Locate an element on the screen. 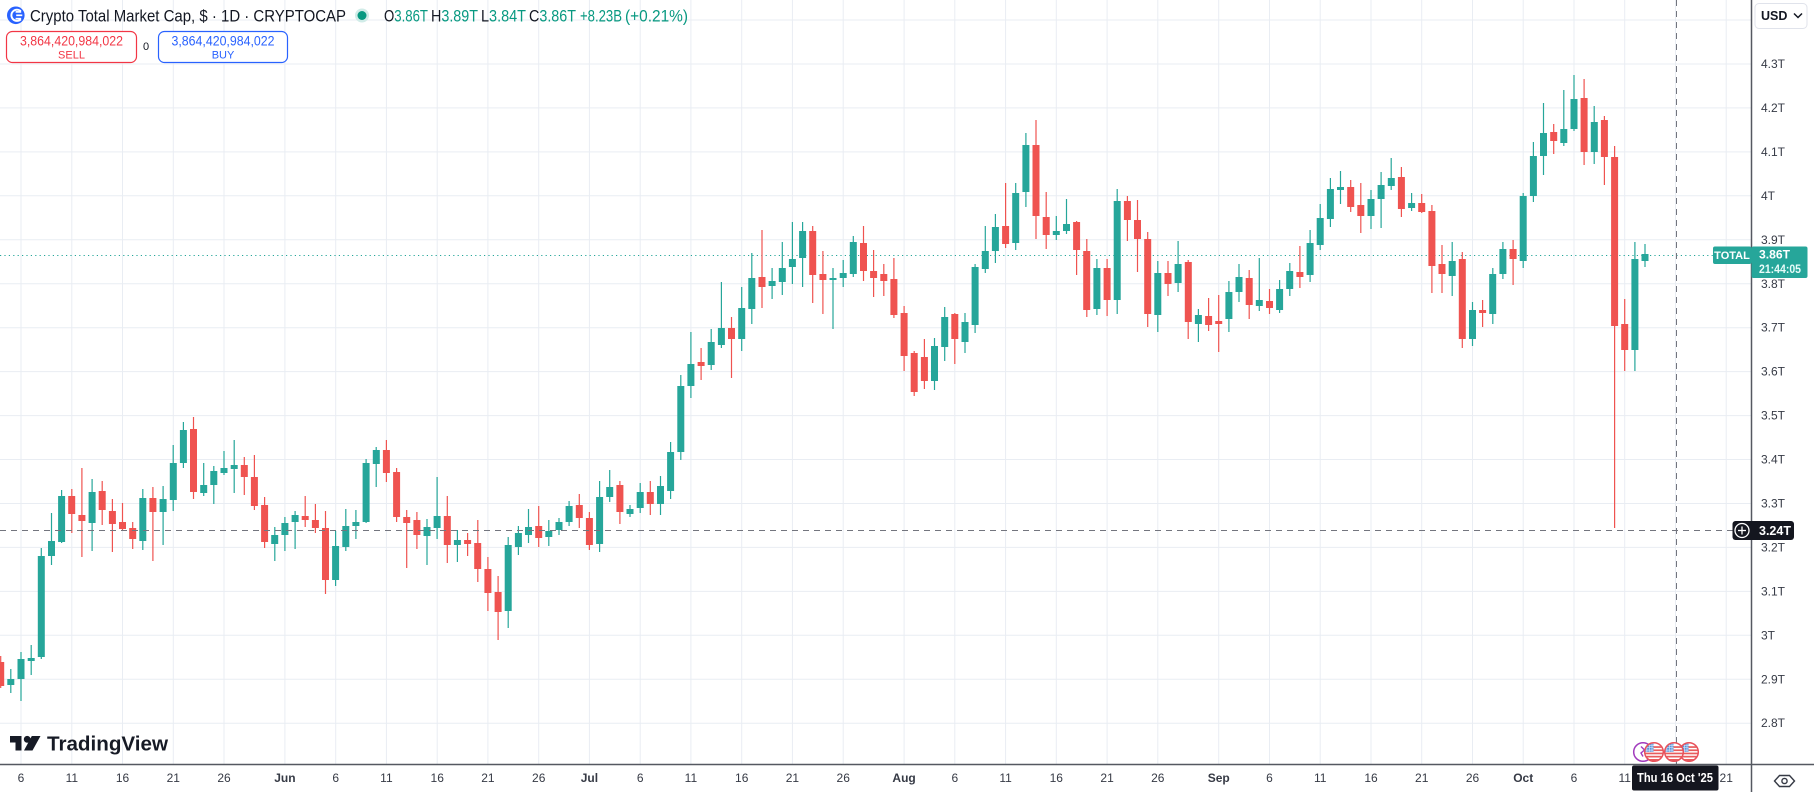  svg-text: (+0.21%) is located at coordinates (656, 17).